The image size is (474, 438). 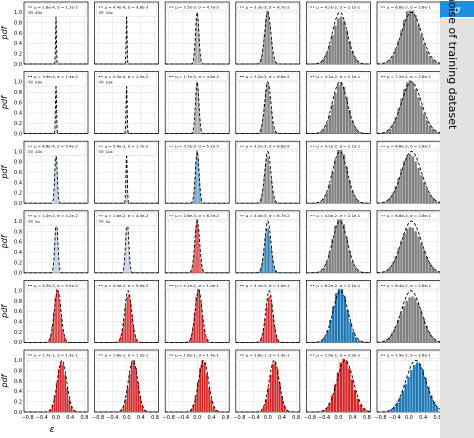 What do you see at coordinates (4, 172) in the screenshot?
I see `y-axis-label: pdf` at bounding box center [4, 172].